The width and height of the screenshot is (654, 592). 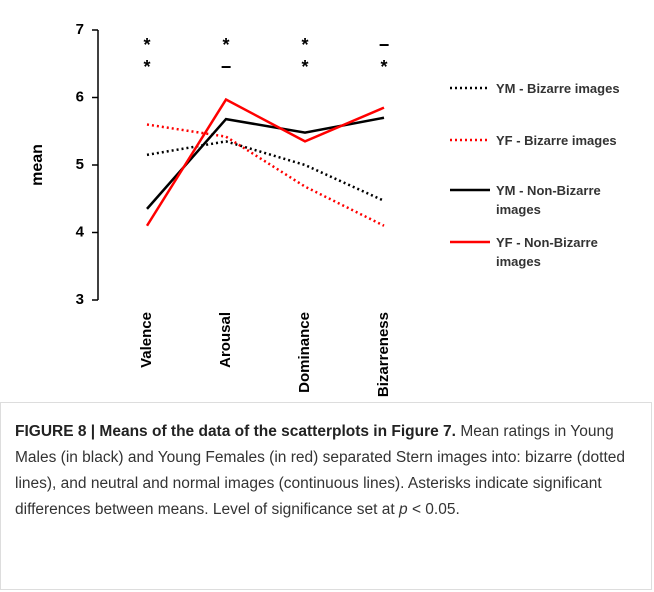 What do you see at coordinates (383, 354) in the screenshot?
I see `x-tick-label: Bizarreness` at bounding box center [383, 354].